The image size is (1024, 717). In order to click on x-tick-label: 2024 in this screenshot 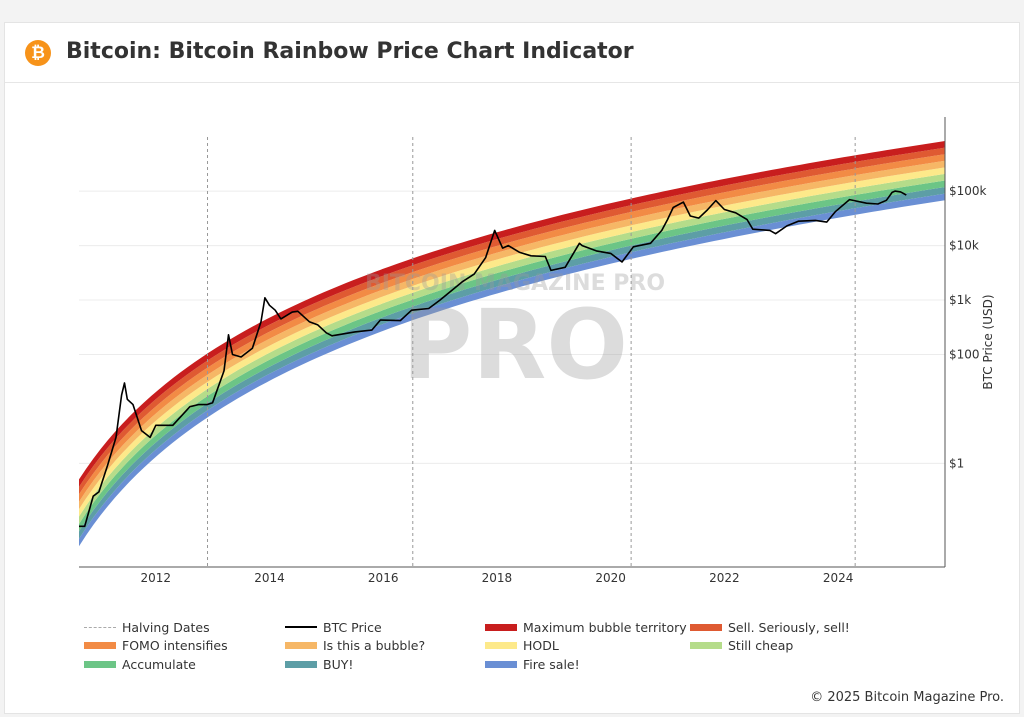, I will do `click(838, 578)`.